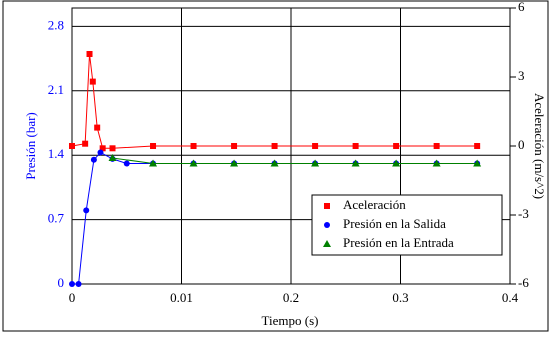  Describe the element at coordinates (510, 297) in the screenshot. I see `x-tick-label: 0.4` at that location.